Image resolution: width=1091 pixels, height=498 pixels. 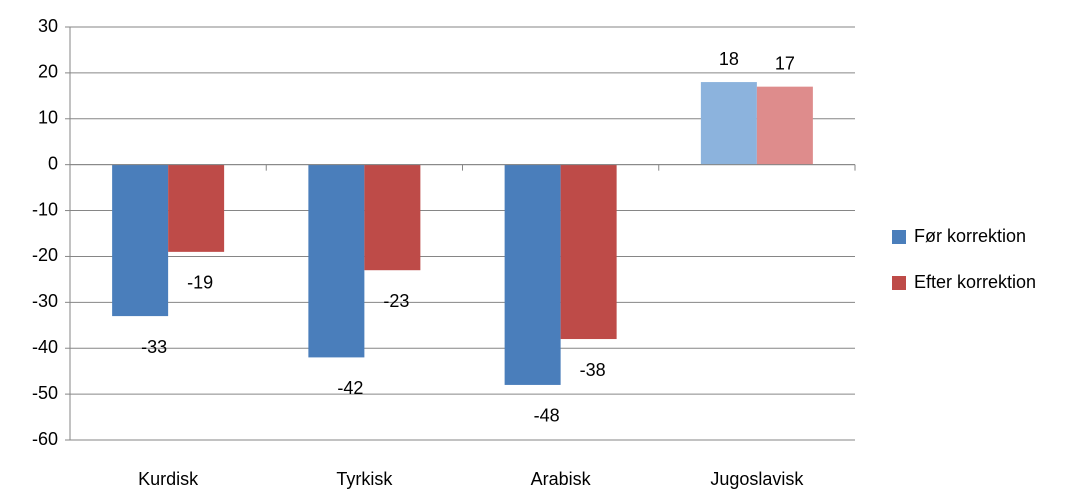 I want to click on y-tick-label: 0, so click(x=53, y=163).